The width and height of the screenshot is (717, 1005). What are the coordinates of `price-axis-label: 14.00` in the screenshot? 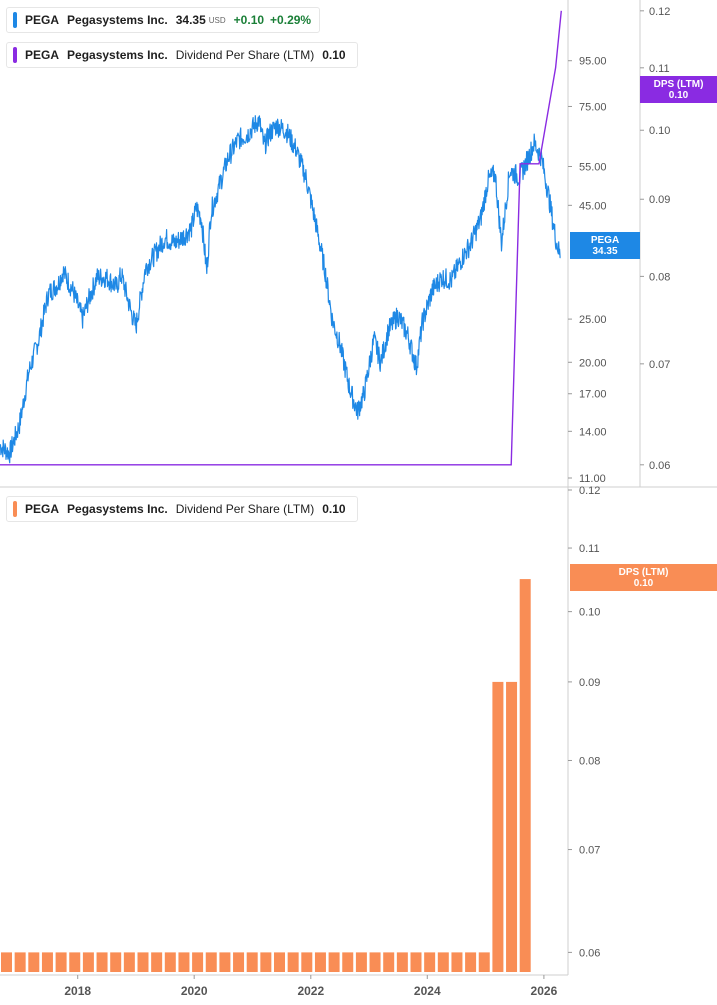 It's located at (593, 432).